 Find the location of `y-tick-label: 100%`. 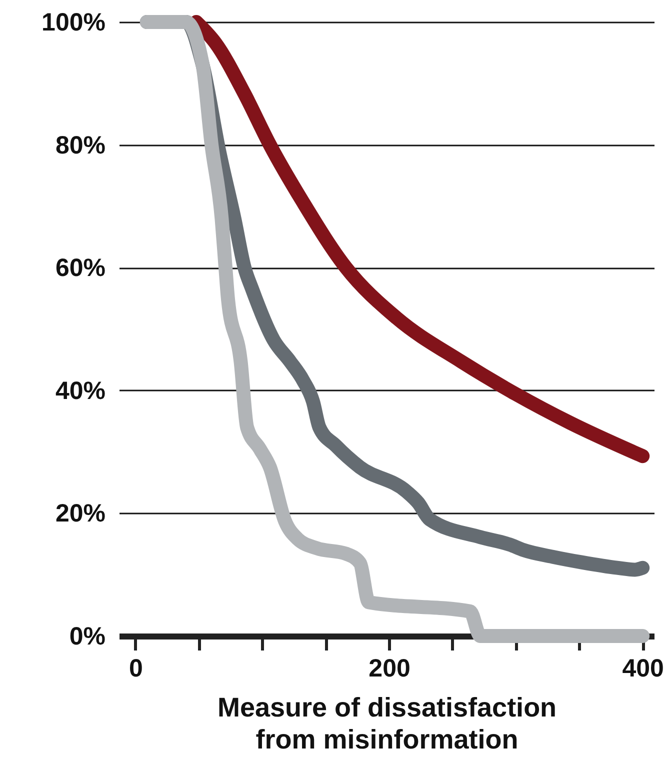

y-tick-label: 100% is located at coordinates (74, 22).